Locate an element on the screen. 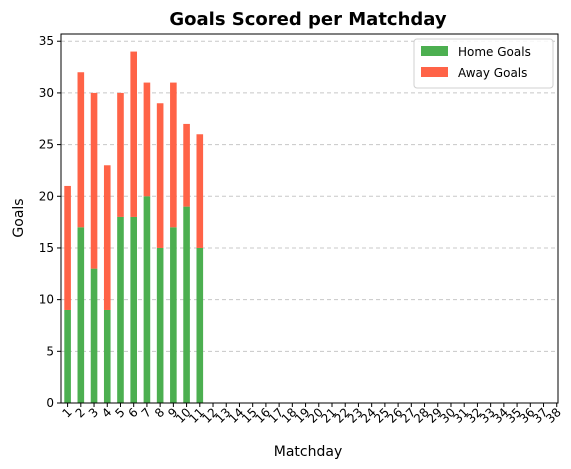 This screenshot has height=469, width=571. chart-title: Goals Scored per Matchday is located at coordinates (308, 19).